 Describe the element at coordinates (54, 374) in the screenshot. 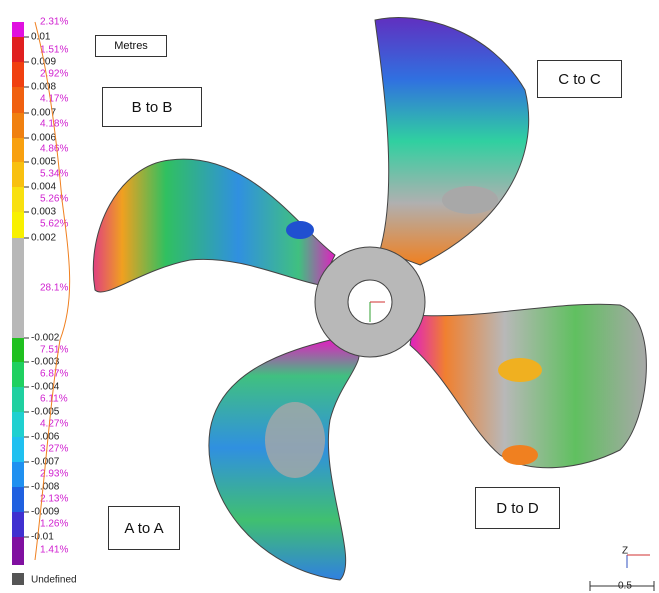

I see `percentage: 6.87%` at that location.